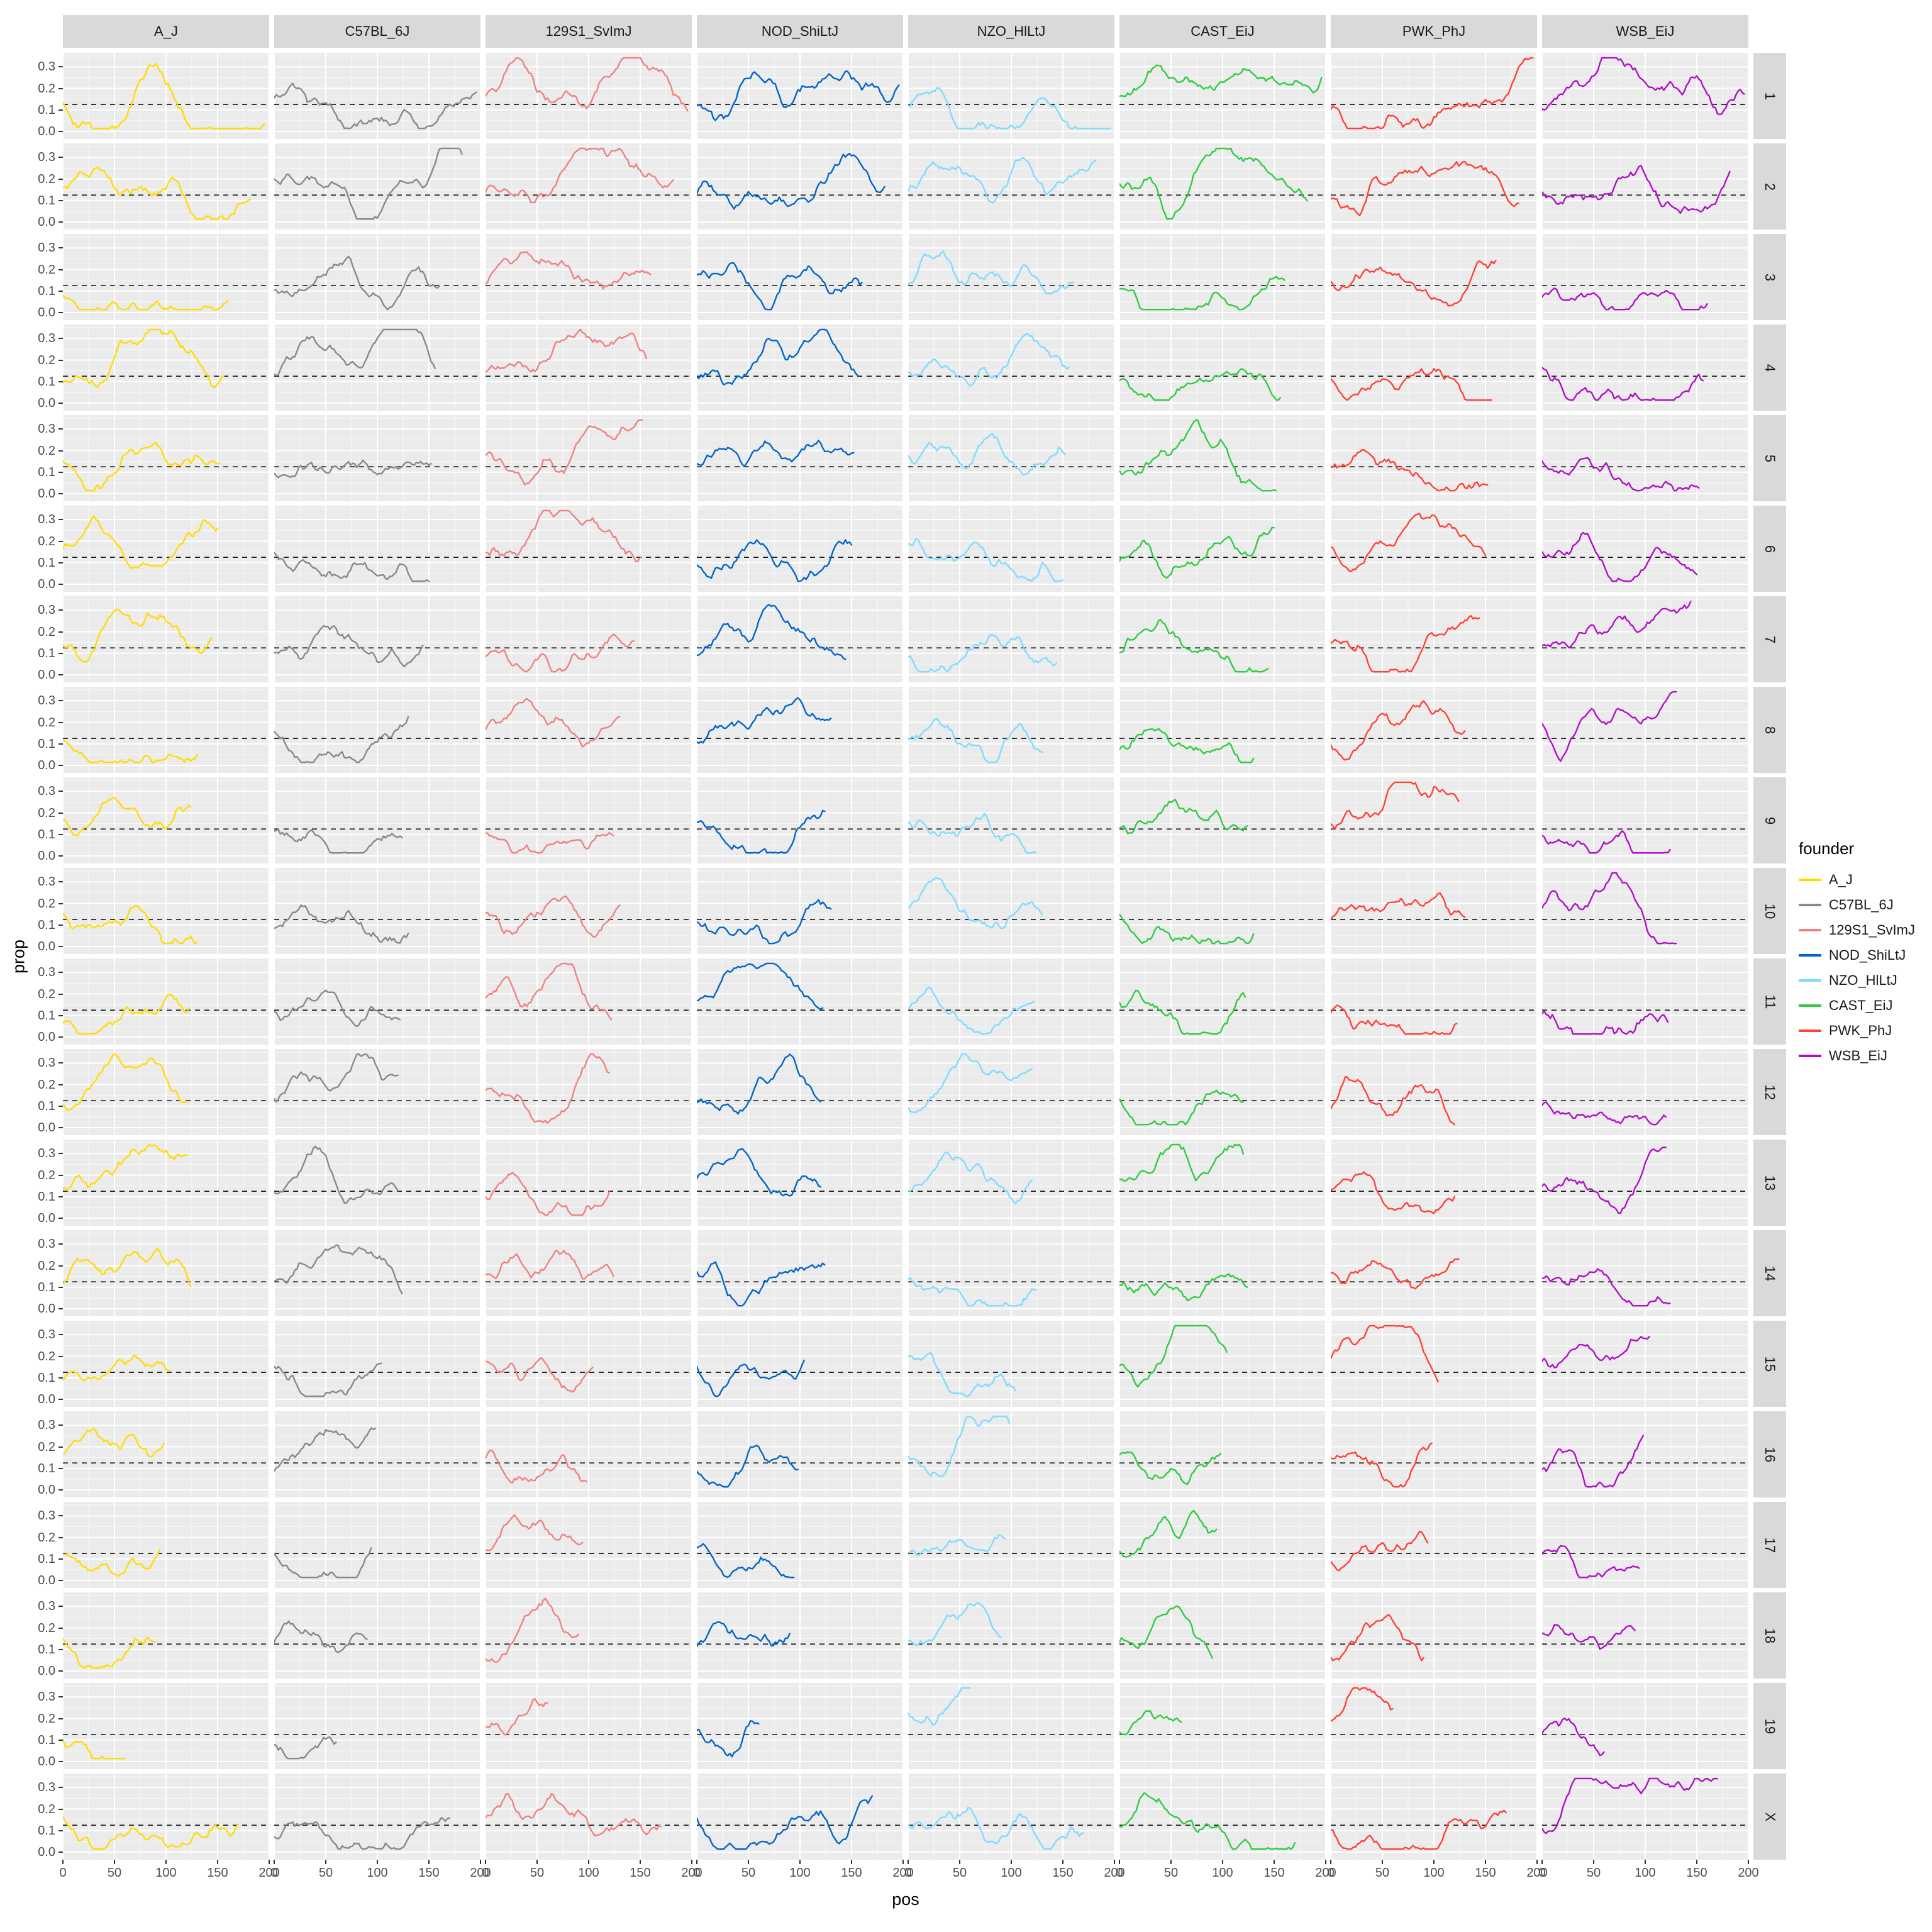  Describe the element at coordinates (166, 1635) in the screenshot. I see `panel-plot-A_J-chr18` at that location.